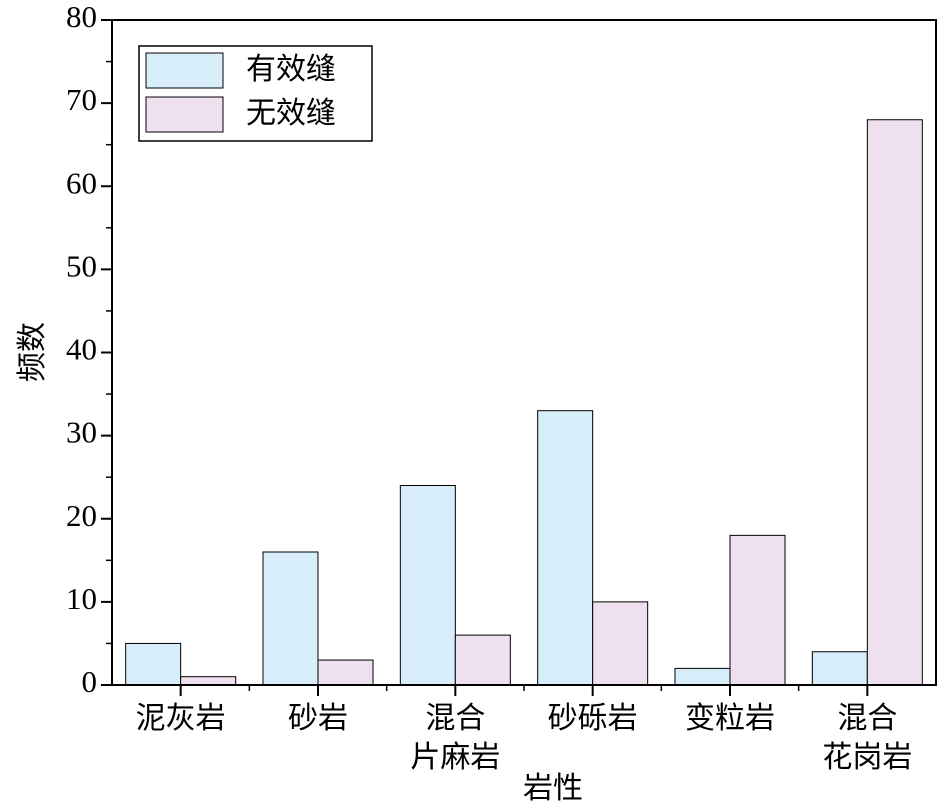 The width and height of the screenshot is (945, 809). What do you see at coordinates (553, 788) in the screenshot?
I see `x-axis-title: 岩性` at bounding box center [553, 788].